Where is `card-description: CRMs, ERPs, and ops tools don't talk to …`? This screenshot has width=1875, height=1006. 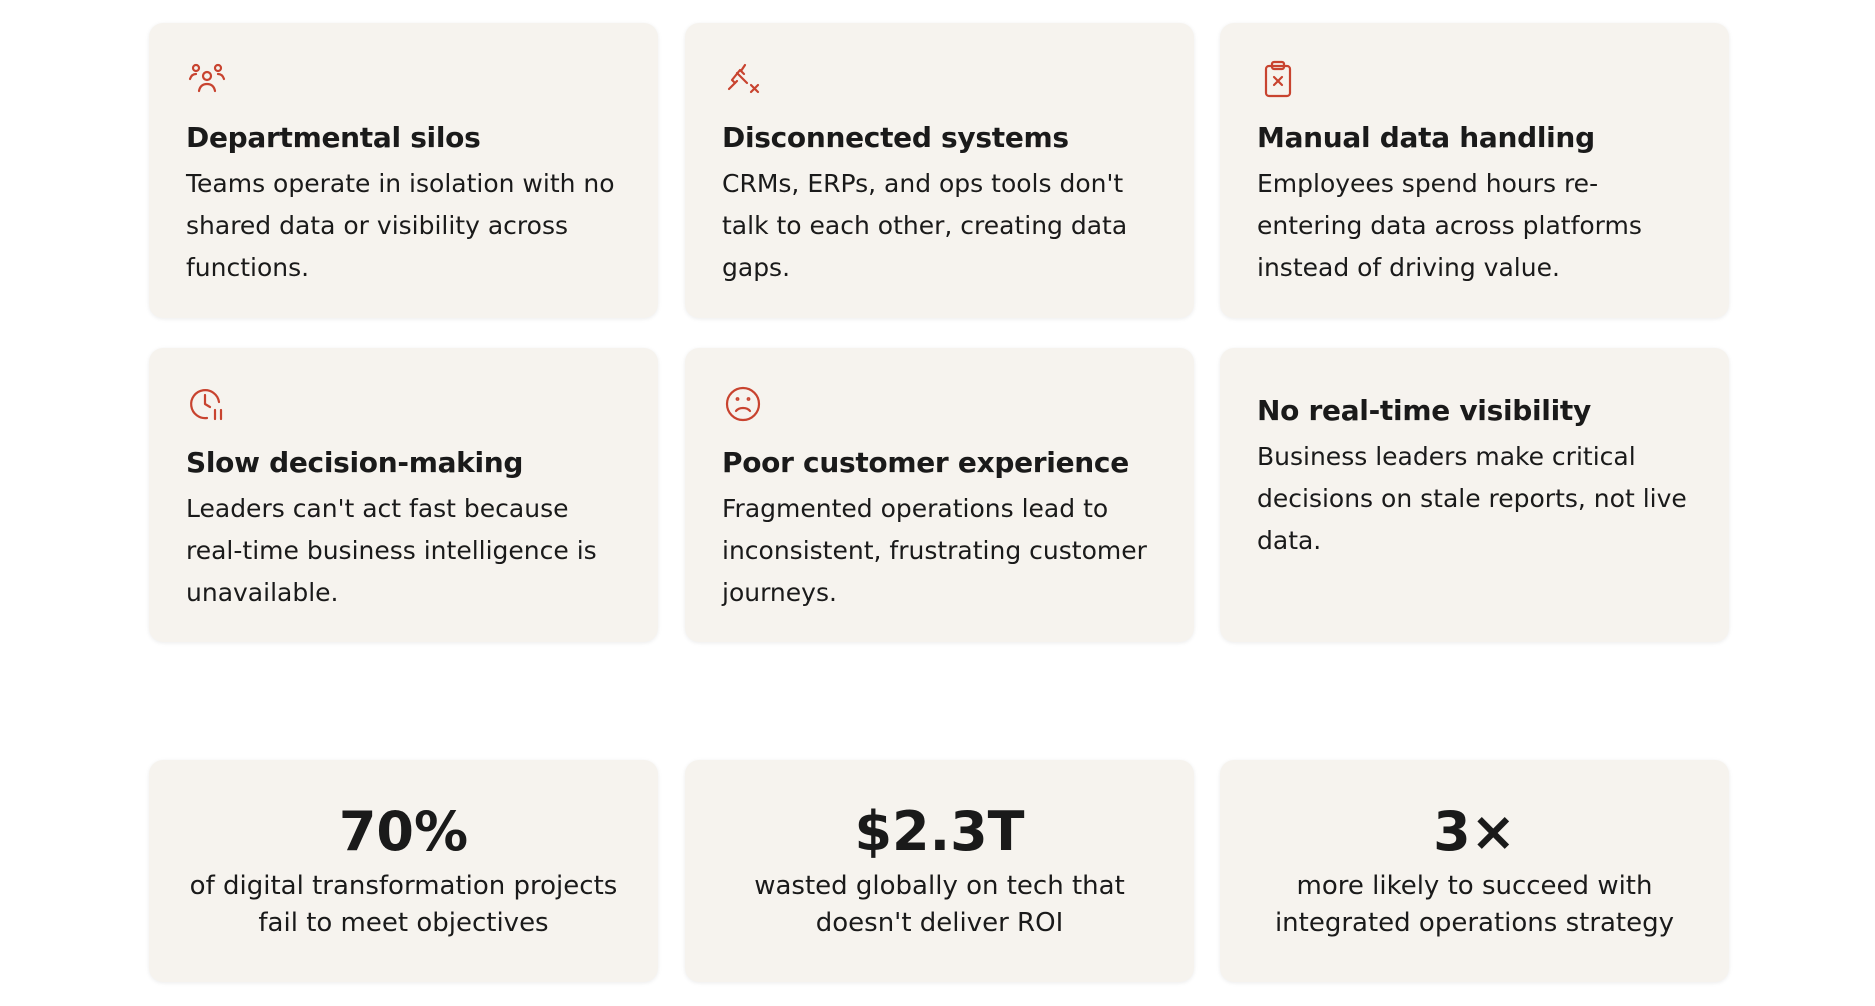 card-description: CRMs, ERPs, and ops tools don't talk to … is located at coordinates (925, 225).